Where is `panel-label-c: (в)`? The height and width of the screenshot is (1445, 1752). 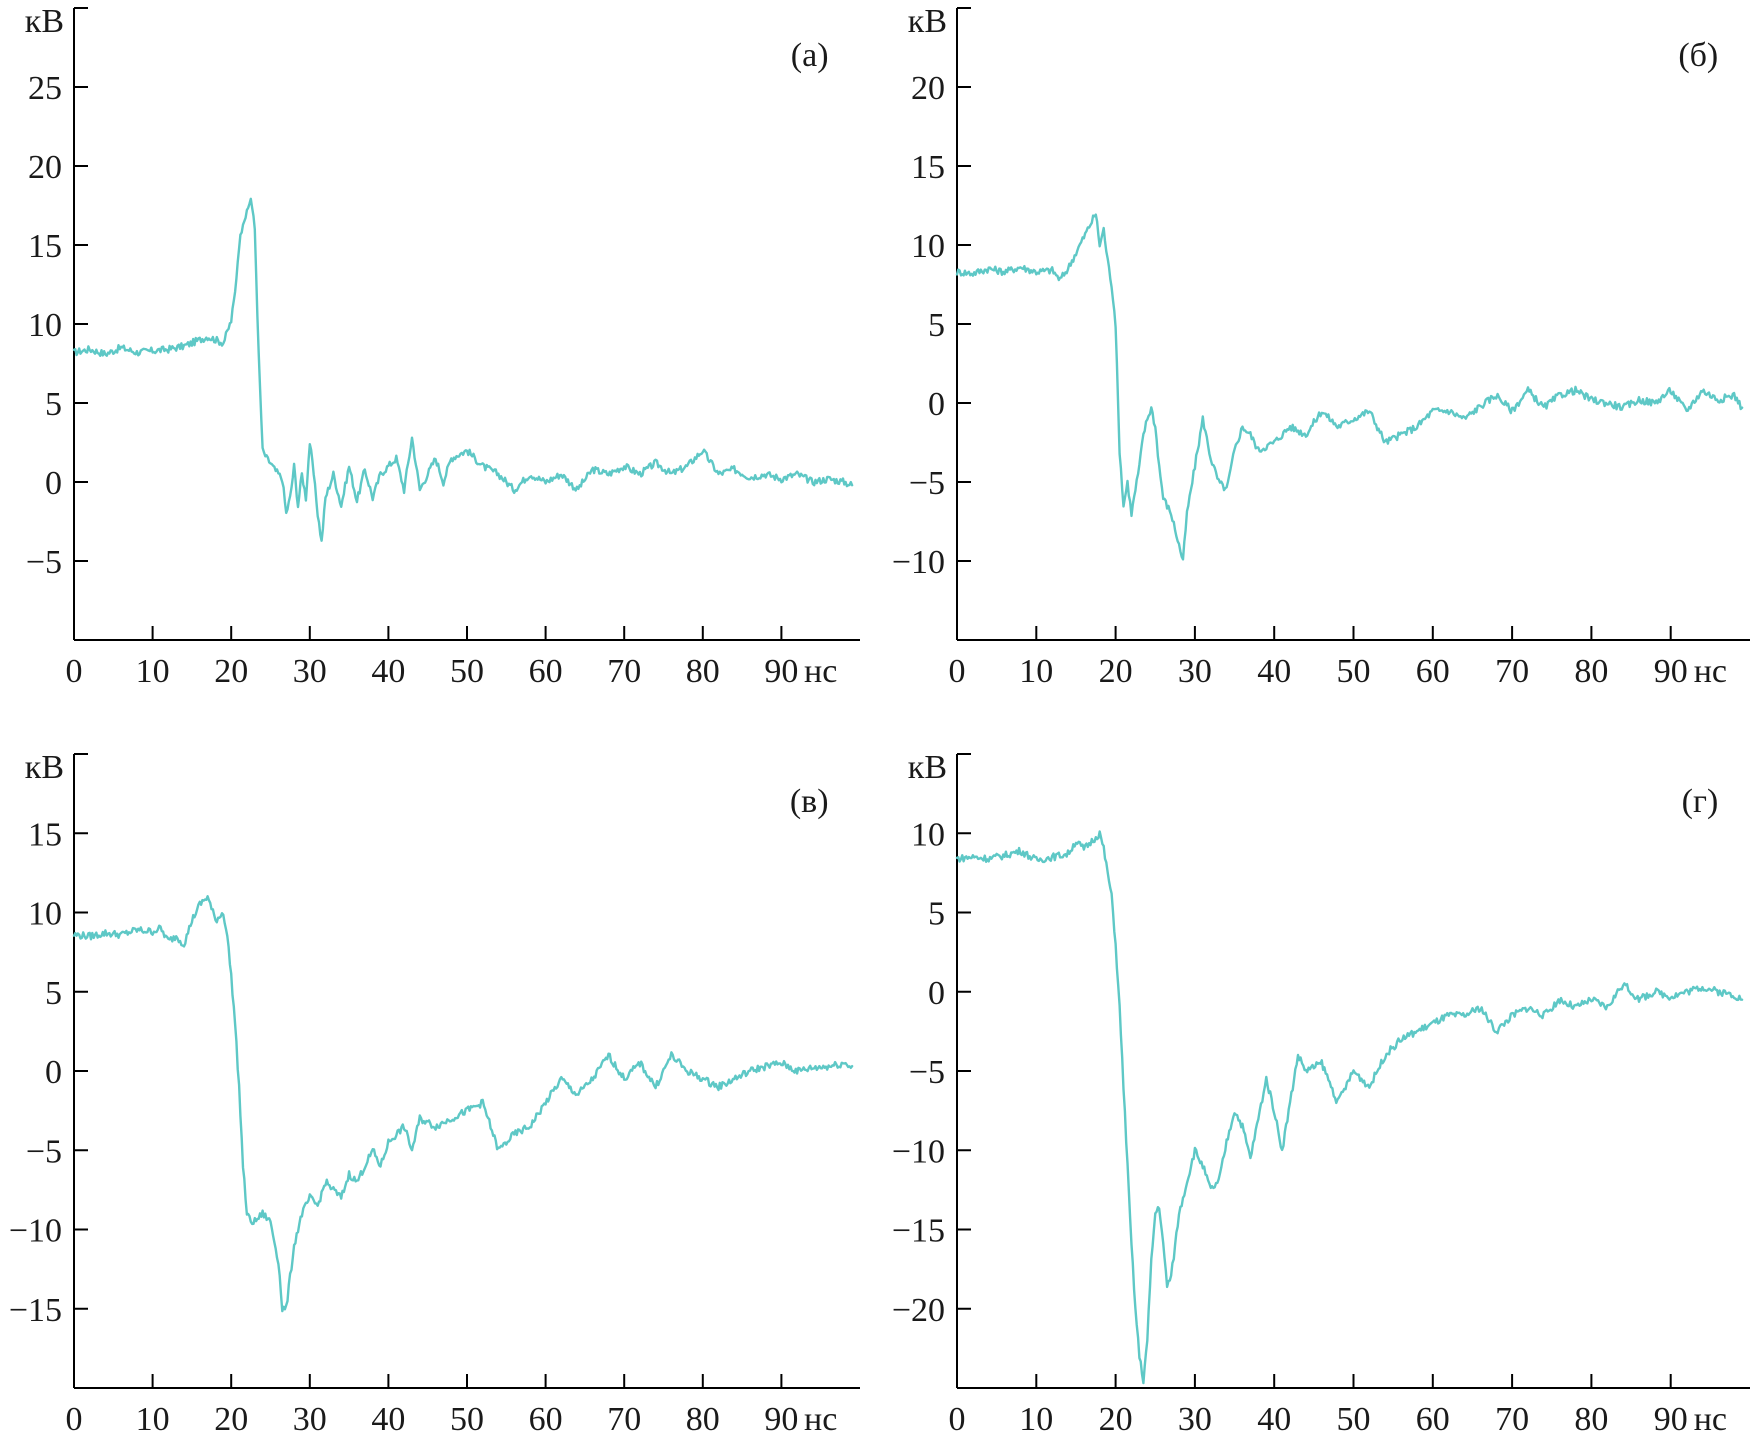 panel-label-c: (в) is located at coordinates (809, 801).